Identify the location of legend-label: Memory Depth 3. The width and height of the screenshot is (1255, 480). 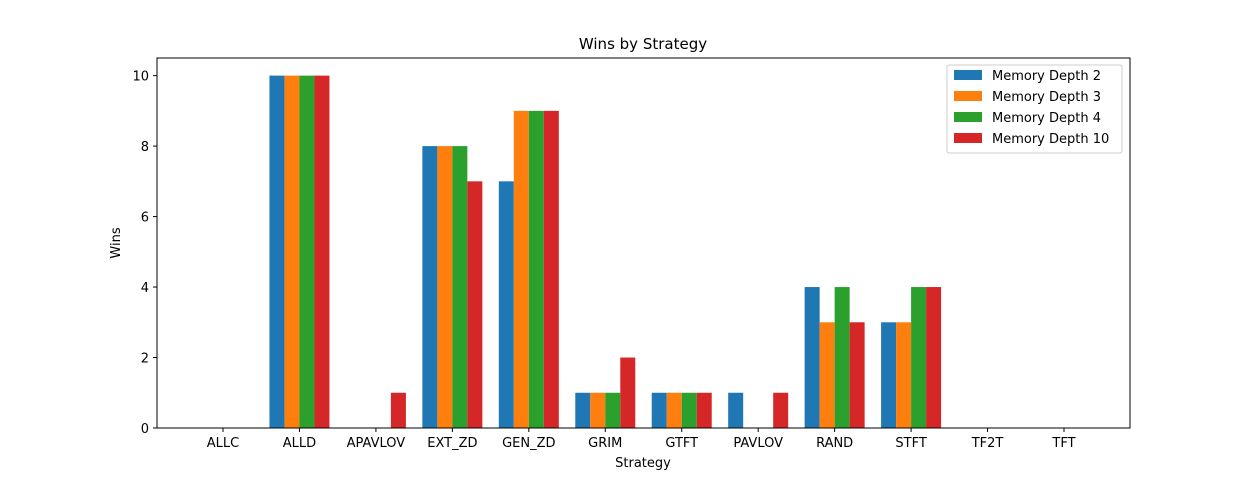
(1046, 97).